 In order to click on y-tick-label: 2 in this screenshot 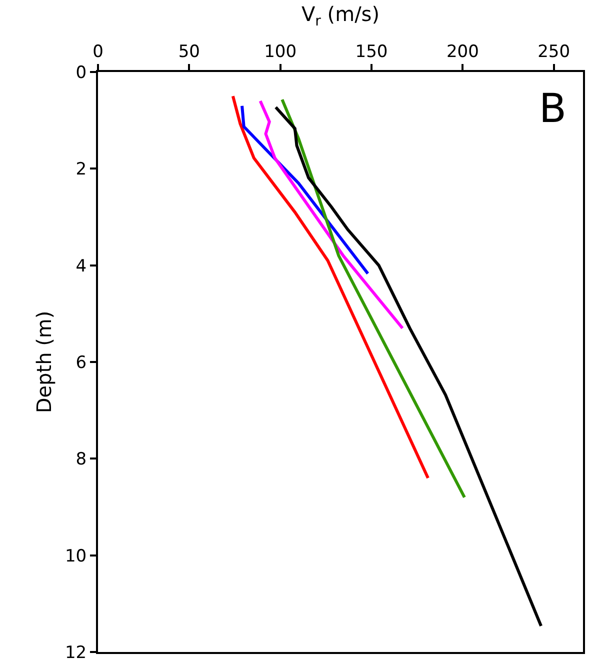, I will do `click(81, 170)`.